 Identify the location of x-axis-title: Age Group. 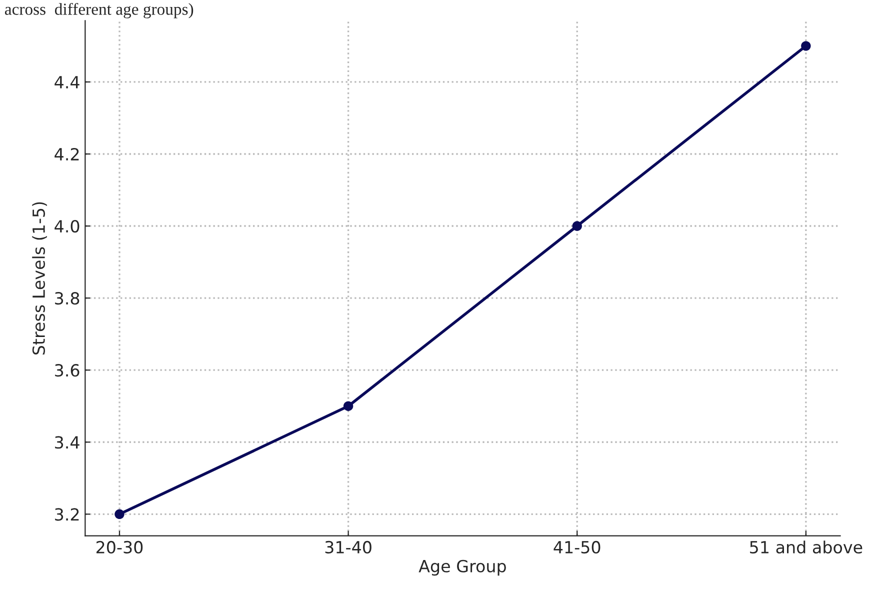
(462, 568).